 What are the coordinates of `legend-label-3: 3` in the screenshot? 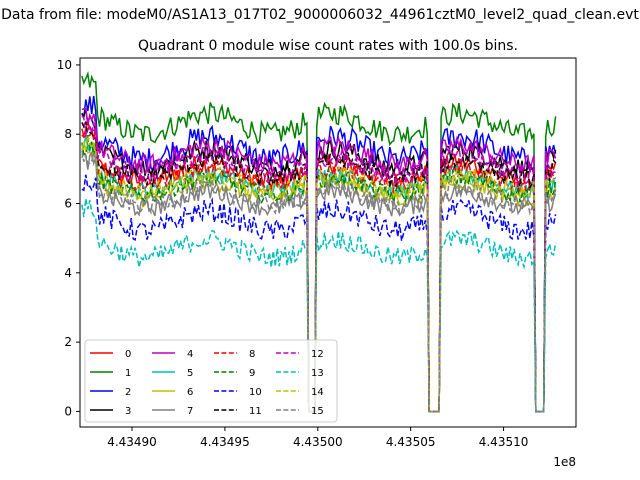 It's located at (128, 411).